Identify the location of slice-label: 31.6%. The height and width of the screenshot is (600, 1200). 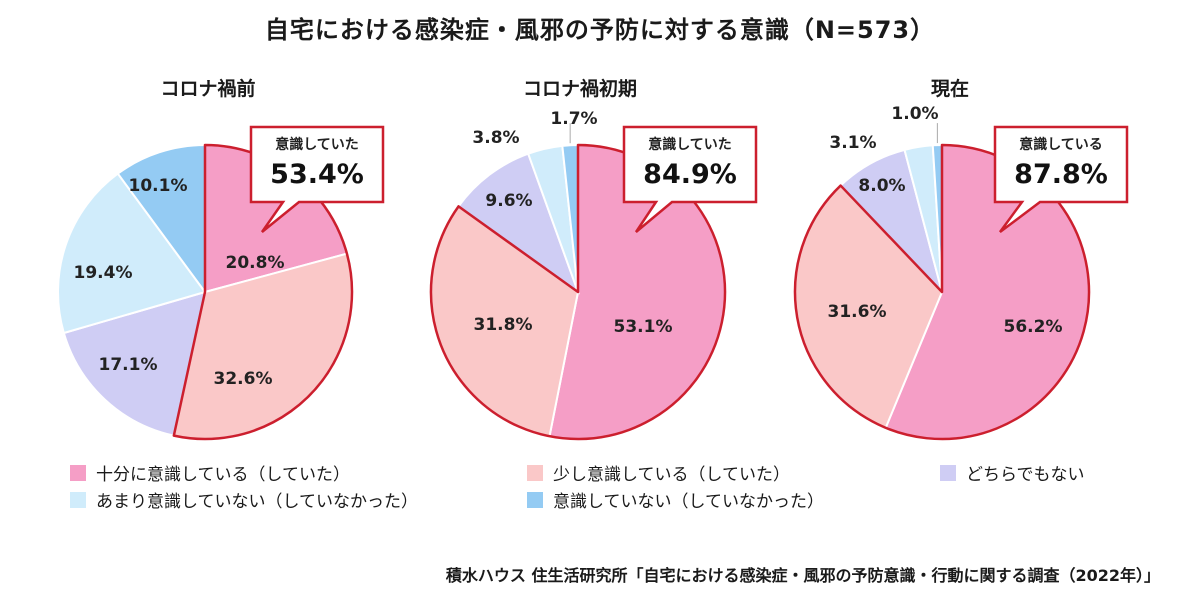
(857, 312).